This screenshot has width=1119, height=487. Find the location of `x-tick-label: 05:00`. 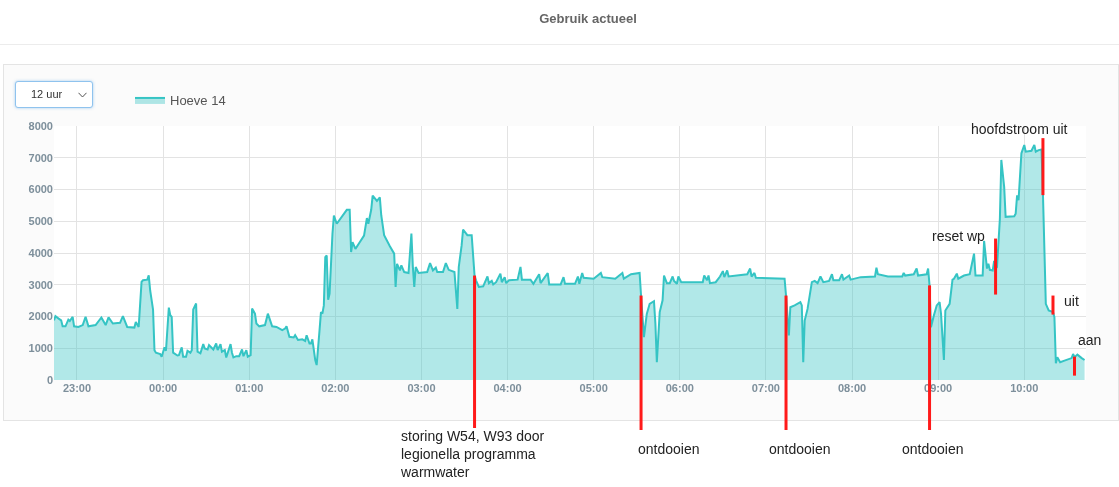

x-tick-label: 05:00 is located at coordinates (593, 388).